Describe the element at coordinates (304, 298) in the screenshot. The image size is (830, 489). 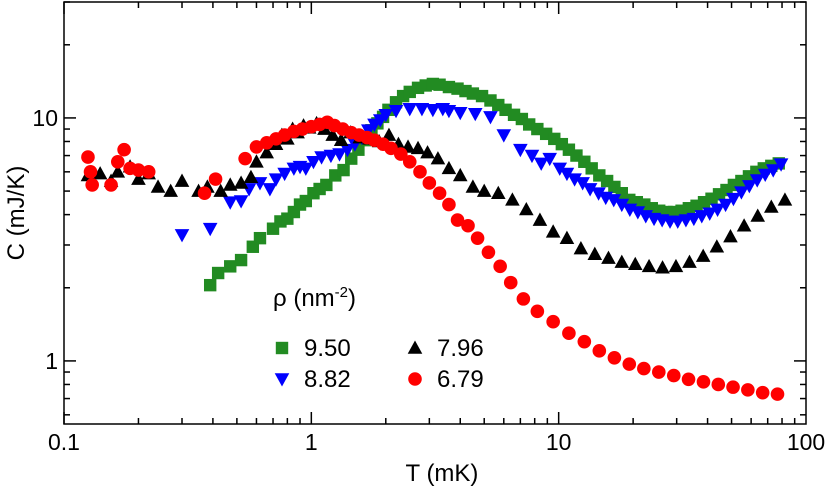
I see `legend-title-main: ρ (nm` at that location.